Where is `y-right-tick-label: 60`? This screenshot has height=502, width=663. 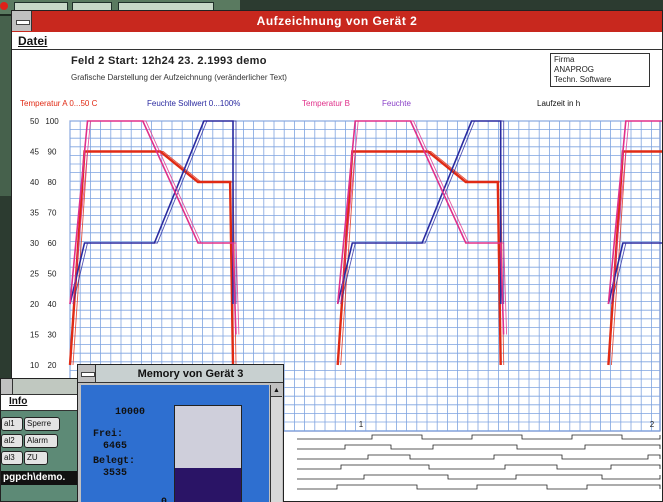
y-right-tick-label: 60 is located at coordinates (52, 243).